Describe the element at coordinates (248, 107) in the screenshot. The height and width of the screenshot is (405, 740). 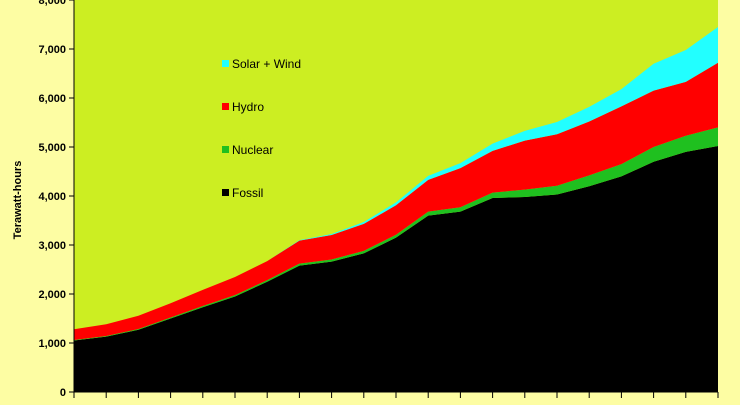
I see `legend-label: Hydro` at that location.